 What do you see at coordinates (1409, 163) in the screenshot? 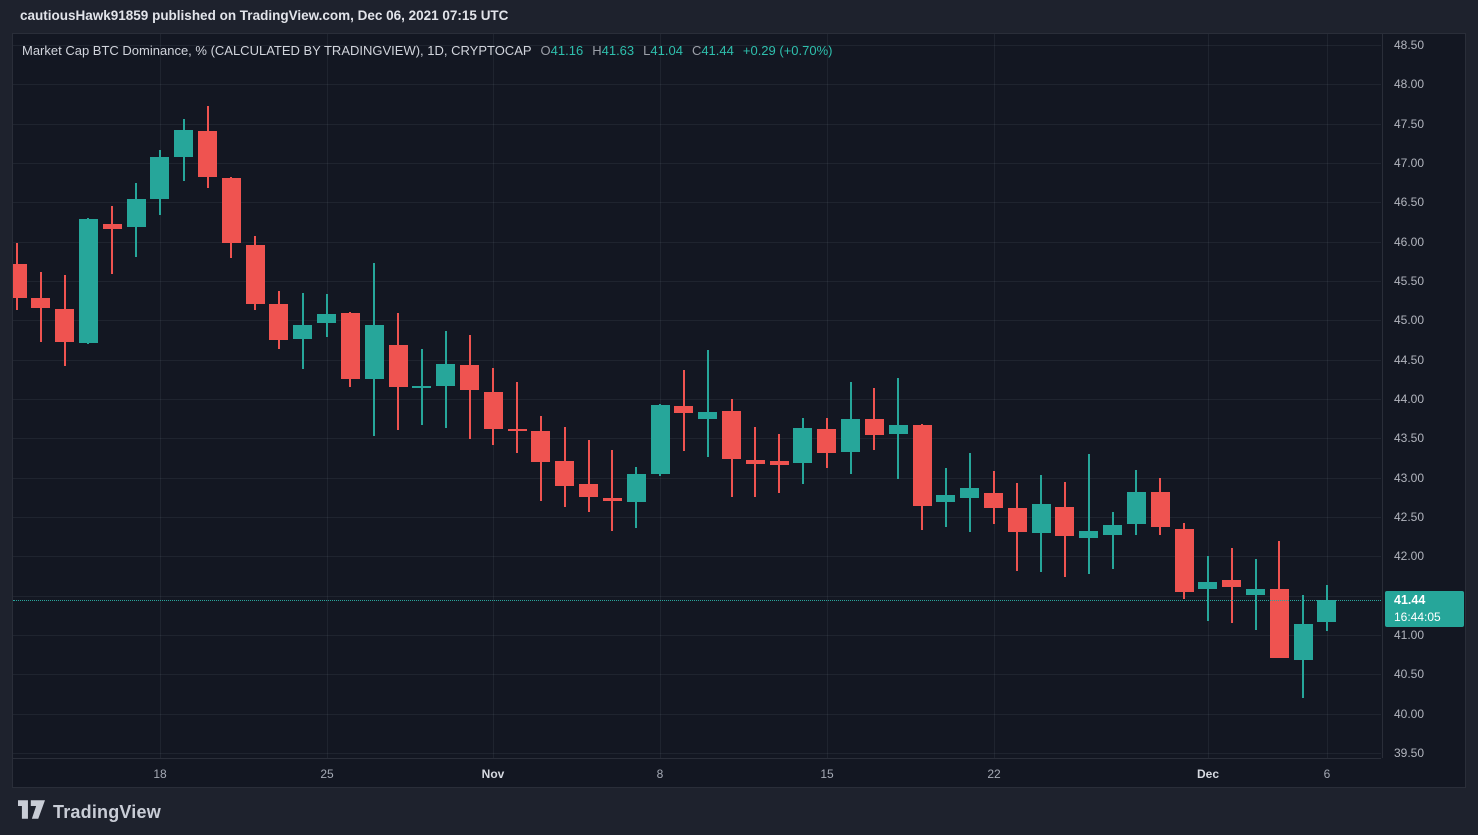
I see `price-tick-label: 47.00` at bounding box center [1409, 163].